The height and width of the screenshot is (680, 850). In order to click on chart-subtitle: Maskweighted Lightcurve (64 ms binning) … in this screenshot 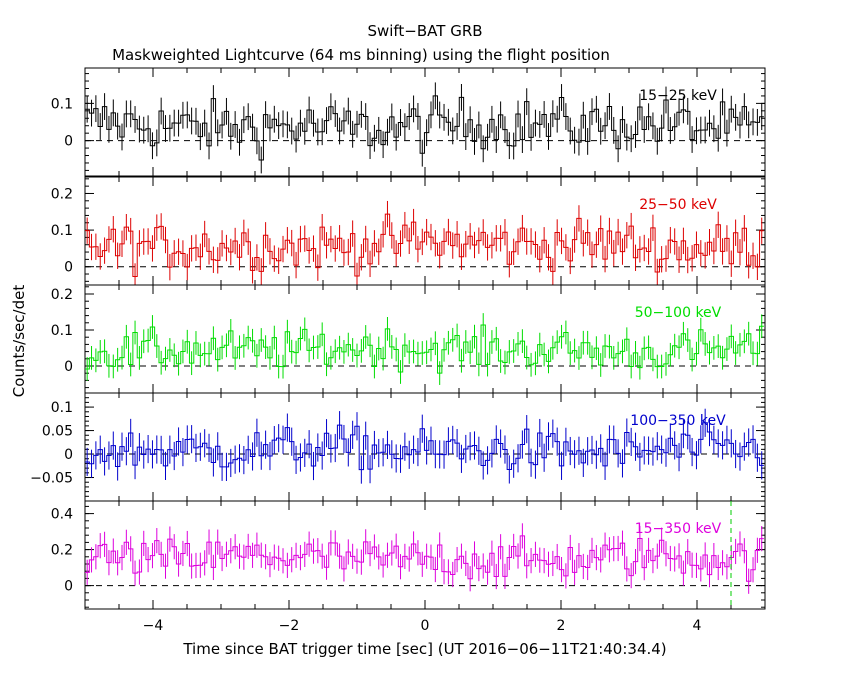, I will do `click(361, 55)`.